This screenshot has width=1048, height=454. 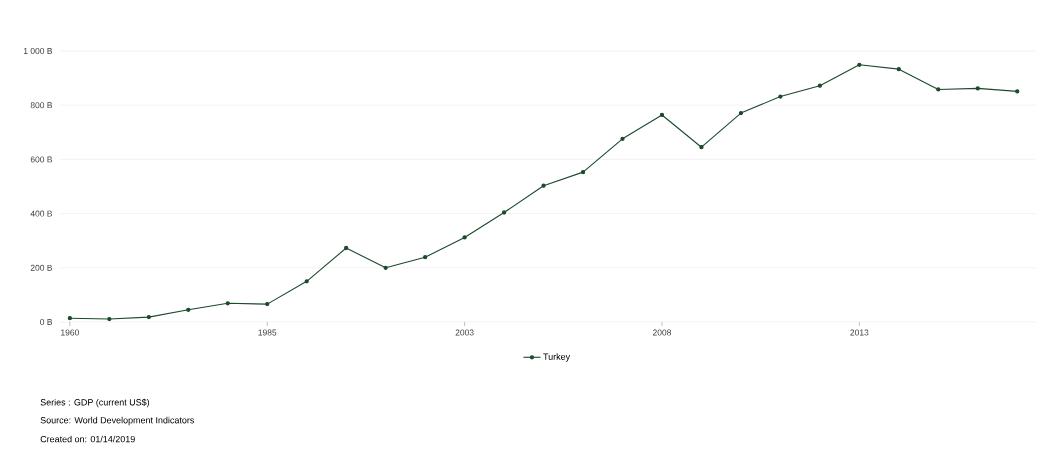 What do you see at coordinates (41, 159) in the screenshot?
I see `y-tick-label: 600 B` at bounding box center [41, 159].